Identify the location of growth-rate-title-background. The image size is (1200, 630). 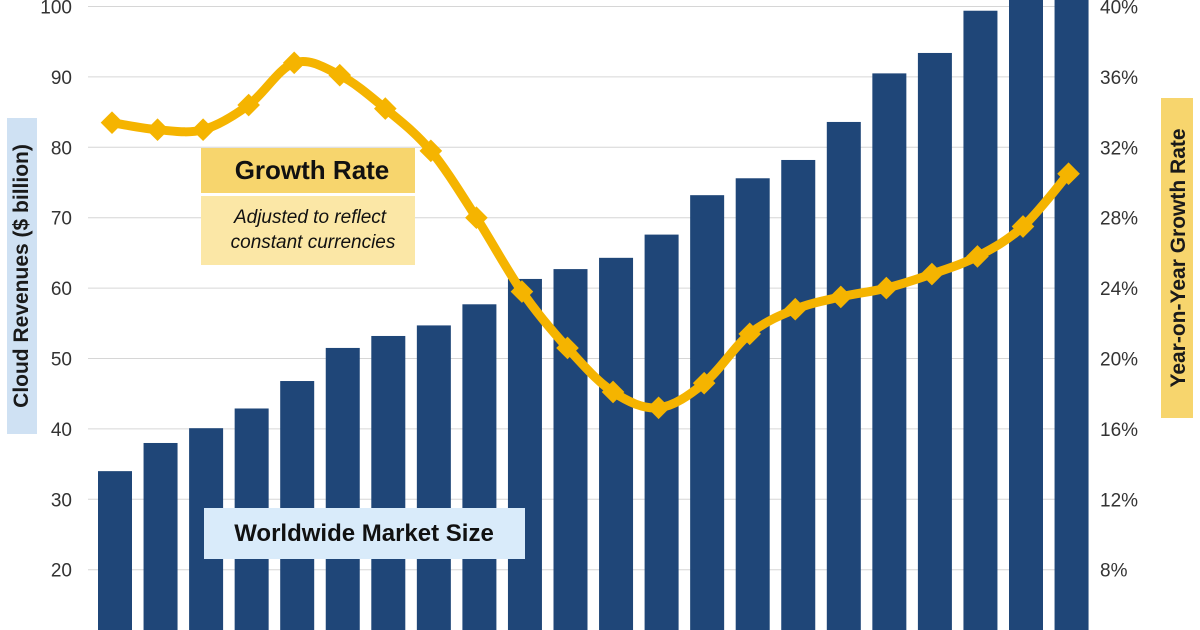
(308, 170).